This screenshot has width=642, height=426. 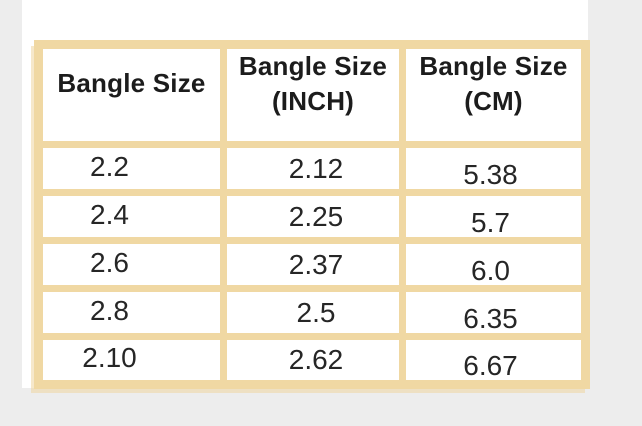 I want to click on table-row-4: 2.8 2.5 6.35, so click(x=312, y=312).